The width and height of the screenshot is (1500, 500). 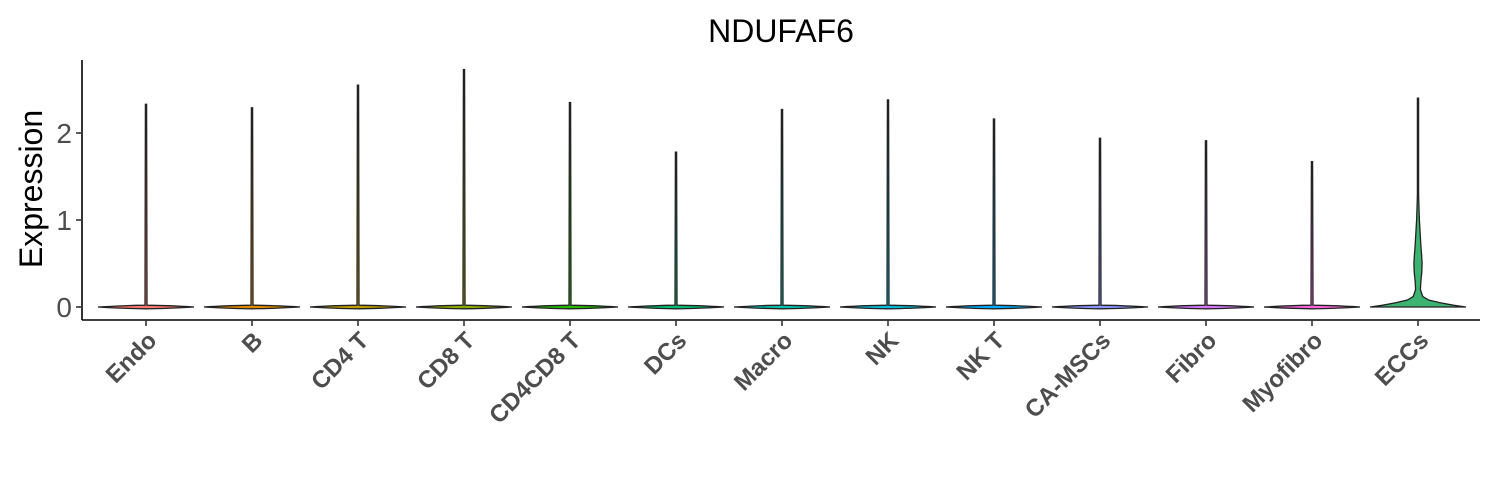 I want to click on y-axis-label: Expression, so click(x=31, y=189).